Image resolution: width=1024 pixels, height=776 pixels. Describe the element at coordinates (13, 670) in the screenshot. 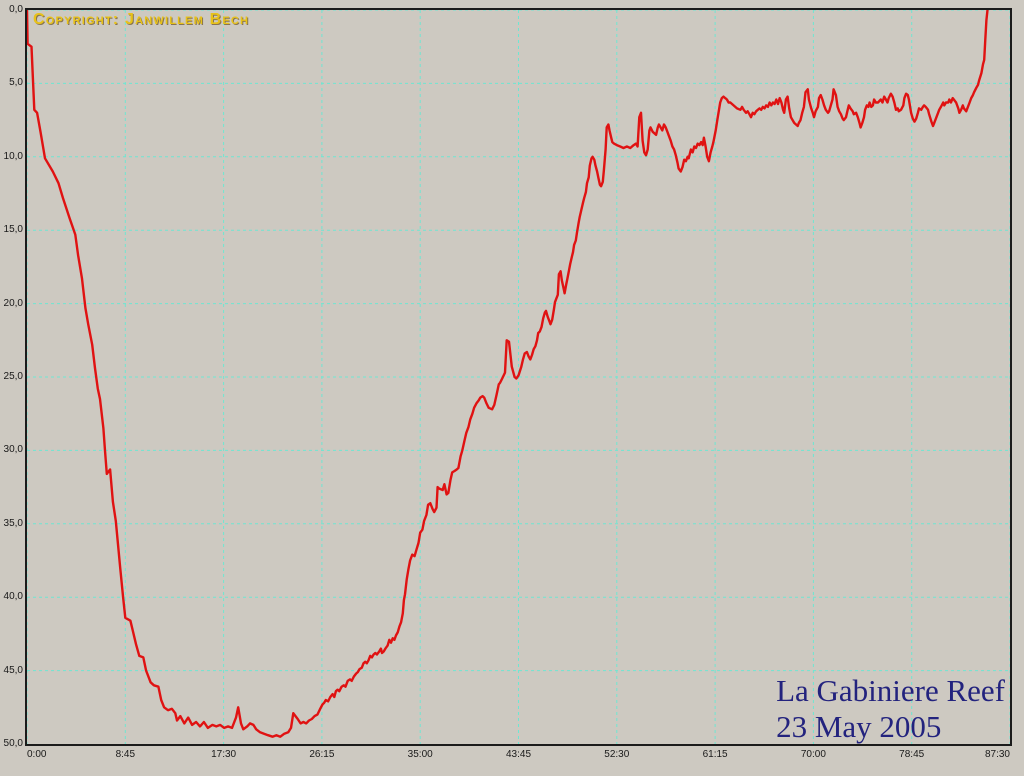

I see `y-tick-label: 45,0` at that location.